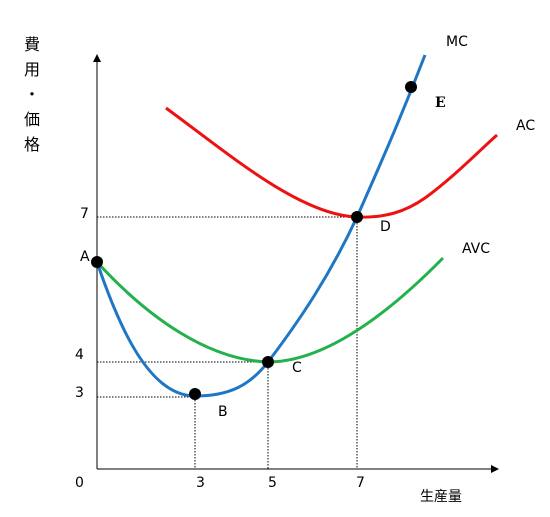 This screenshot has width=550, height=517. I want to click on y-tick-label: 3, so click(79, 393).